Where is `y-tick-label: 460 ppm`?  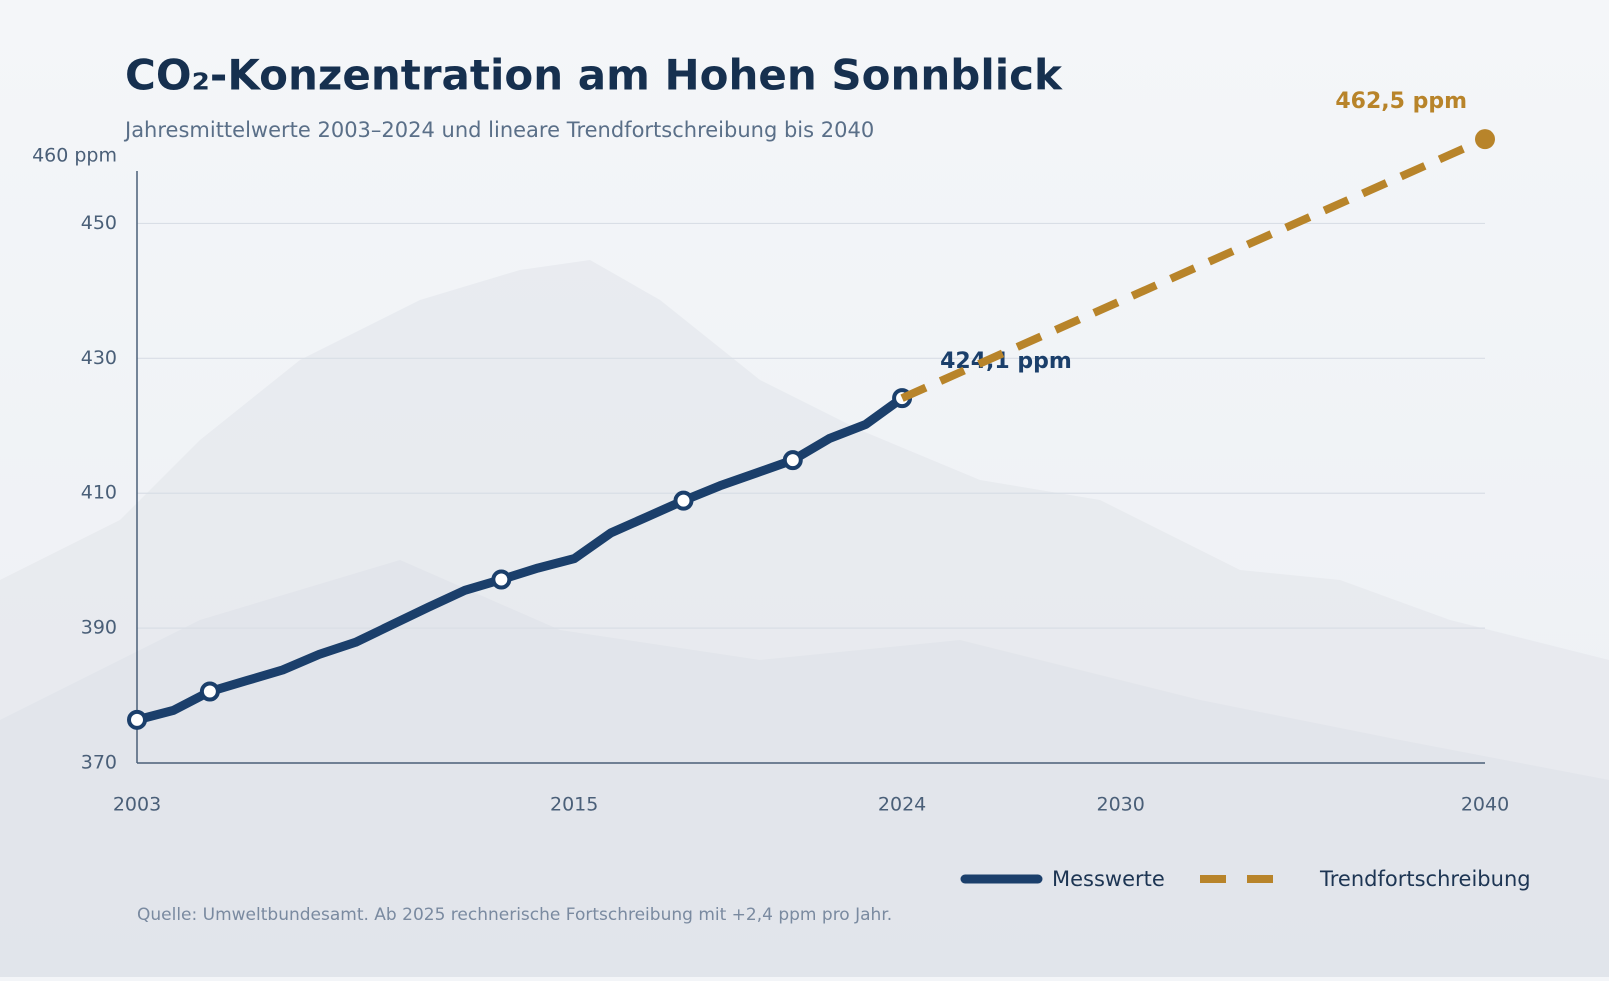
y-tick-label: 460 ppm is located at coordinates (74, 156).